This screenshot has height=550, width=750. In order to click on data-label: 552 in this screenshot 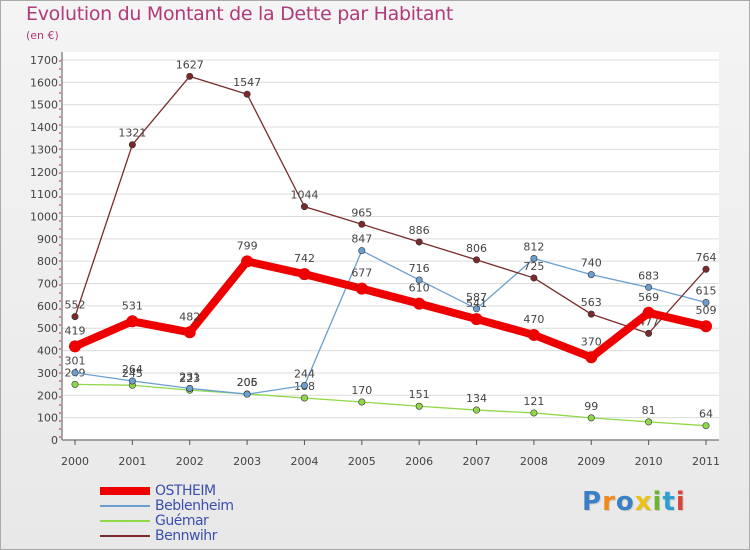, I will do `click(75, 305)`.